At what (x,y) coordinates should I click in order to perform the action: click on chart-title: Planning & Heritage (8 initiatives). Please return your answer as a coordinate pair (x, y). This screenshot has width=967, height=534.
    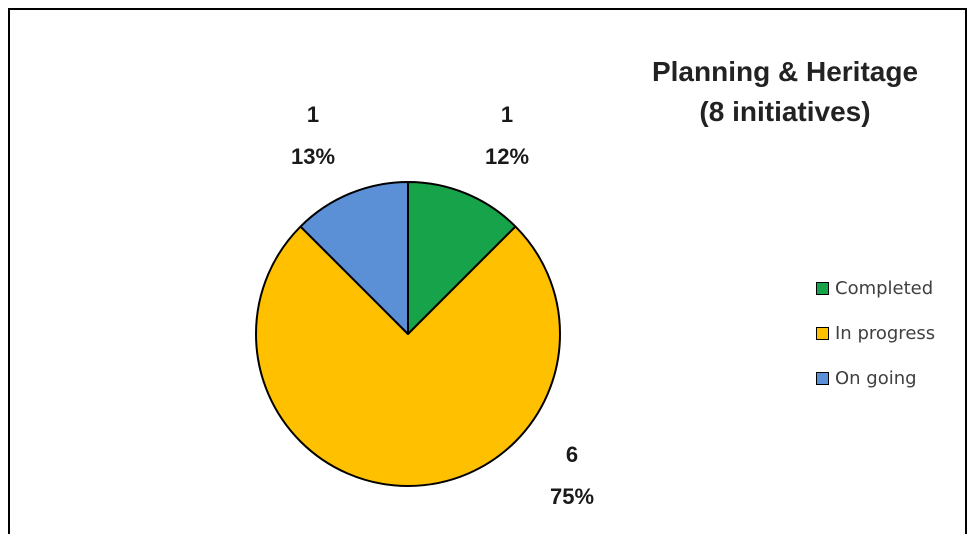
    Looking at the image, I should click on (783, 92).